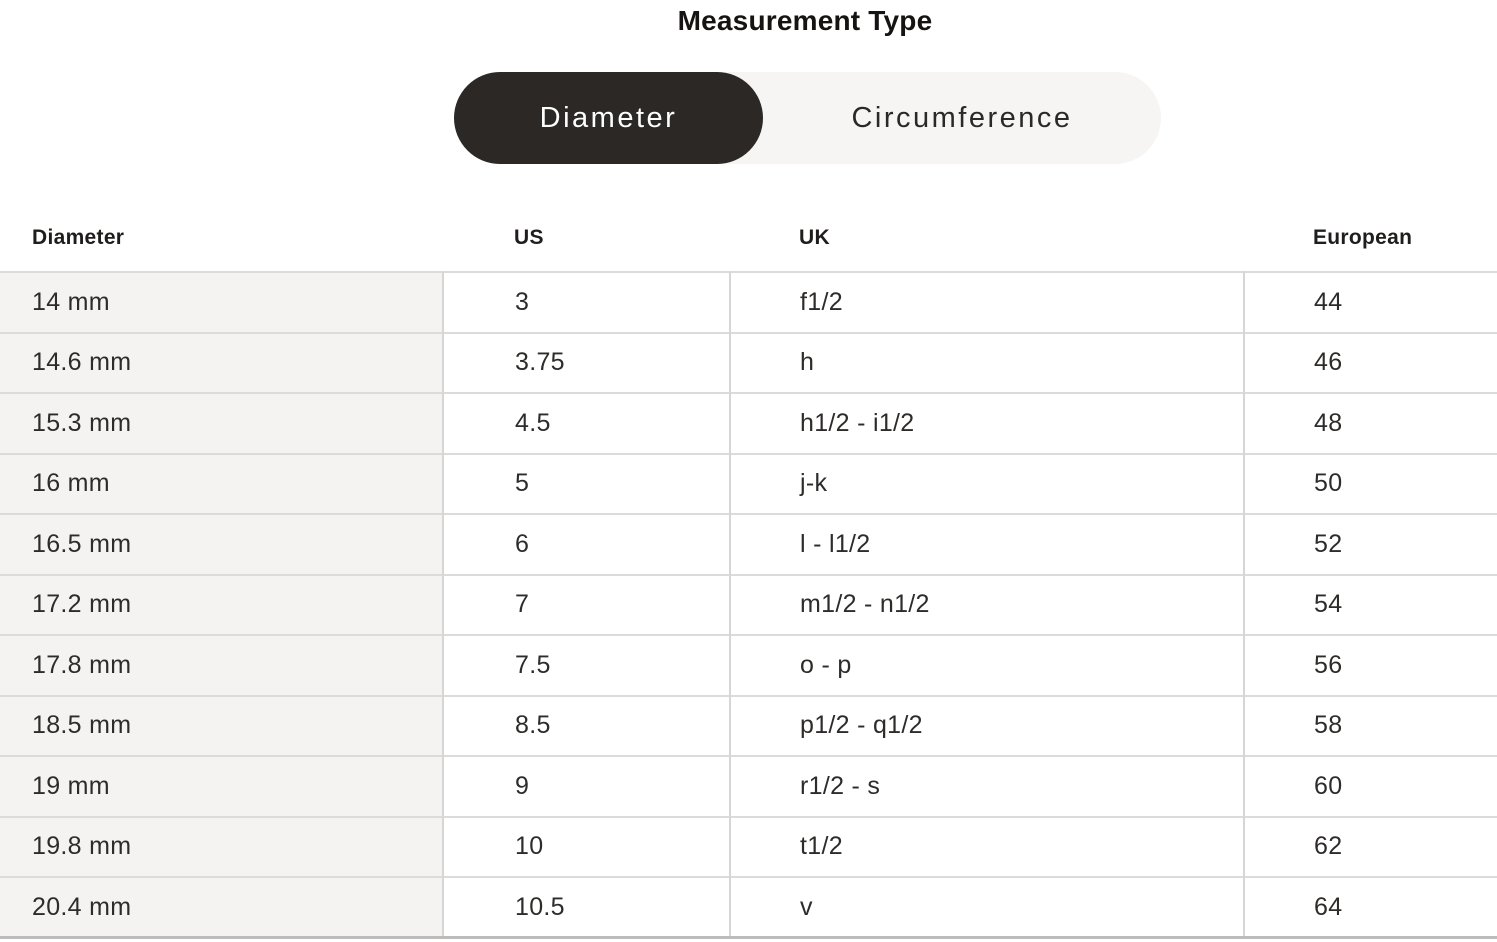  Describe the element at coordinates (1370, 907) in the screenshot. I see `cell-european: 64` at that location.